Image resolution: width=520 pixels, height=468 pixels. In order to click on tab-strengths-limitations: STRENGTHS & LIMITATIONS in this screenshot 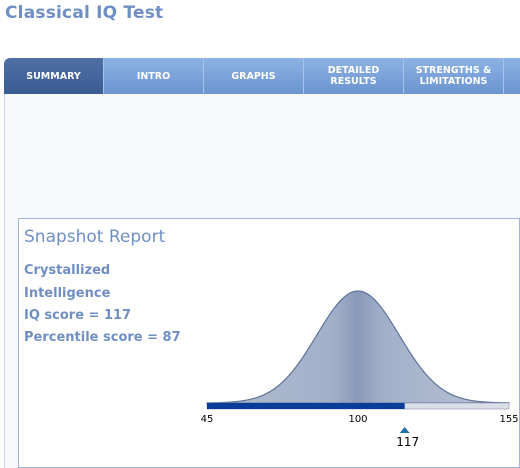, I will do `click(454, 76)`.